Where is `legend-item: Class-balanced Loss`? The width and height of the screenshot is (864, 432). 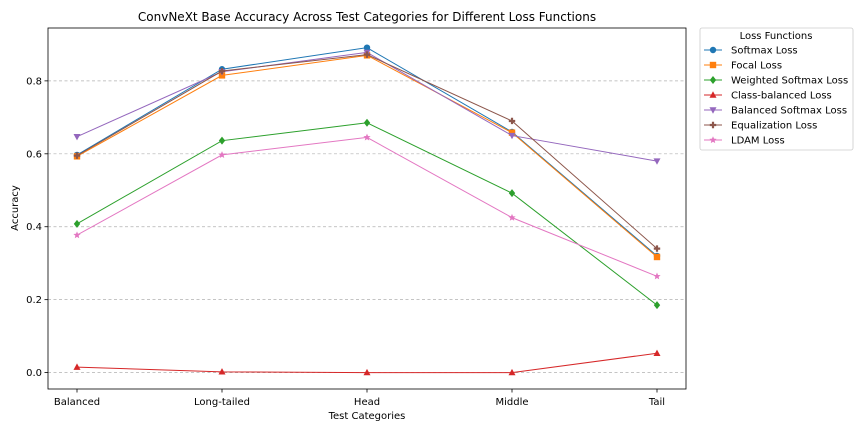
legend-item: Class-balanced Loss is located at coordinates (768, 96).